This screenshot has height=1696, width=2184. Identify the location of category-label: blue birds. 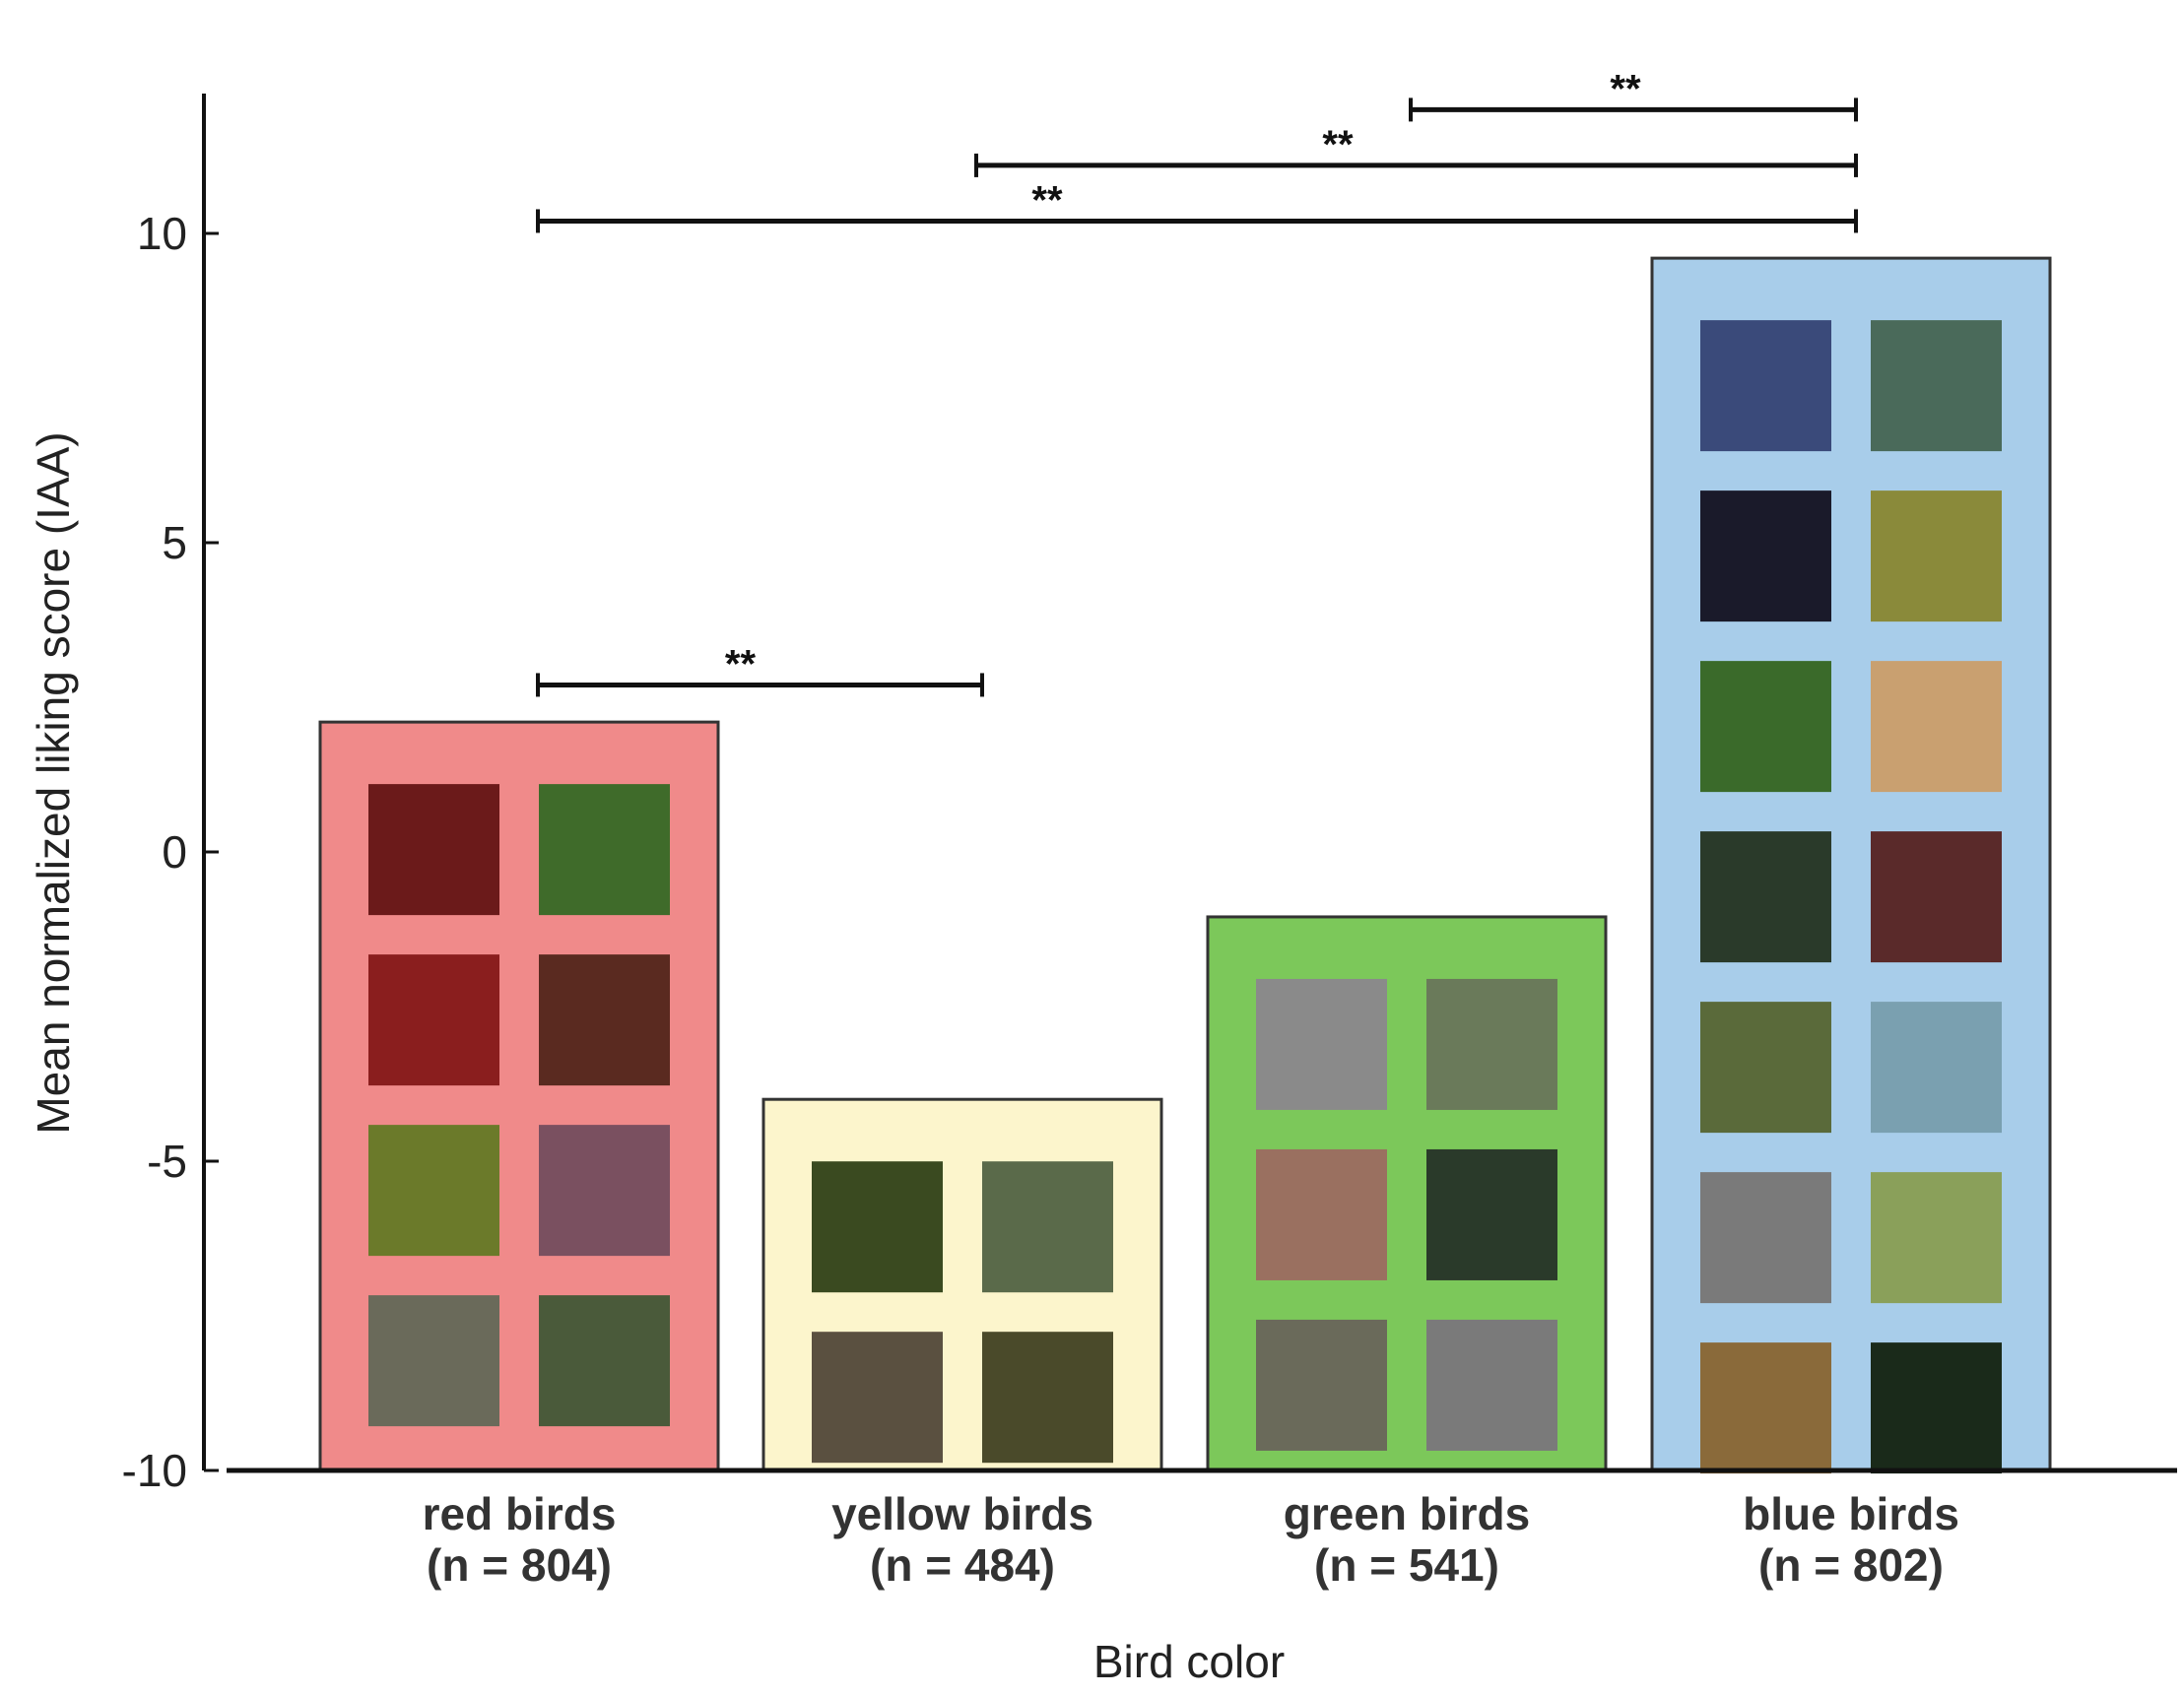
(1851, 1513).